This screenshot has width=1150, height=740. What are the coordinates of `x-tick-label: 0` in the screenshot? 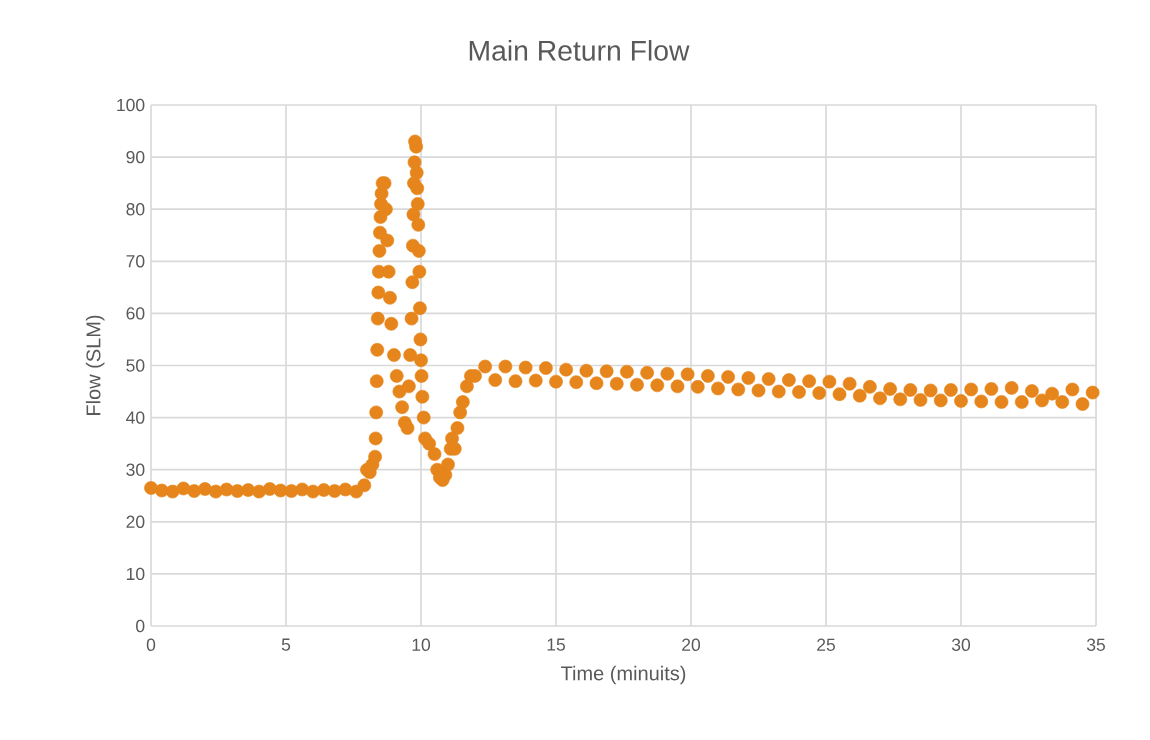 It's located at (151, 644).